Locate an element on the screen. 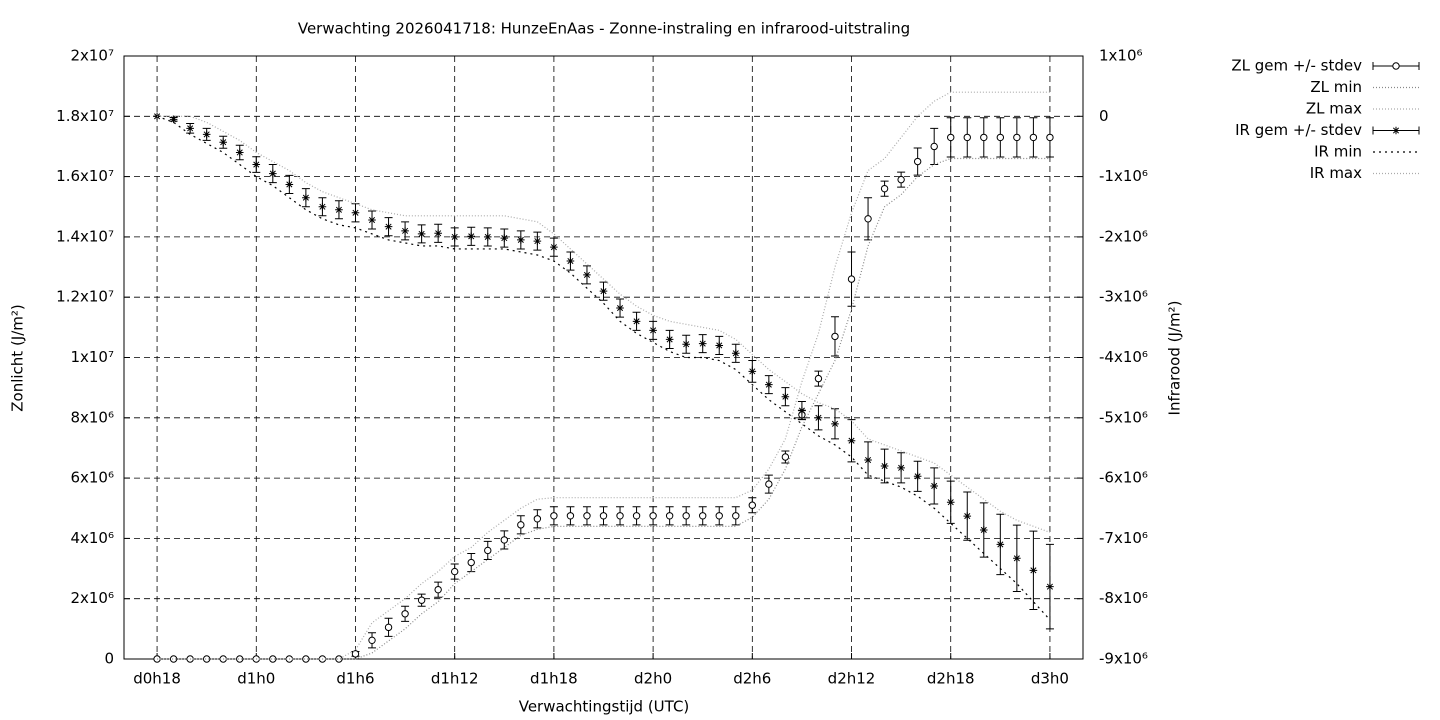 This screenshot has width=1440, height=720. y-tick-label: 6x10⁶ is located at coordinates (92, 478).